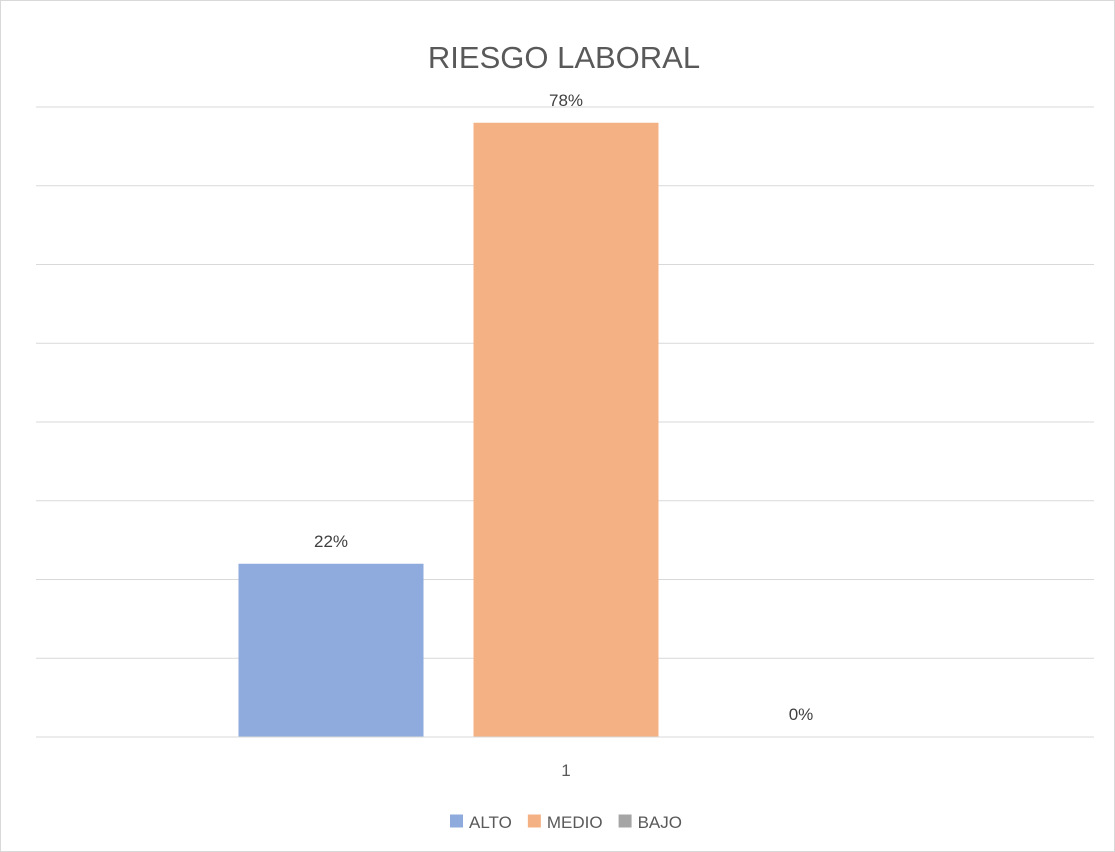  What do you see at coordinates (564, 57) in the screenshot?
I see `chart-title: RIESGO LABORAL` at bounding box center [564, 57].